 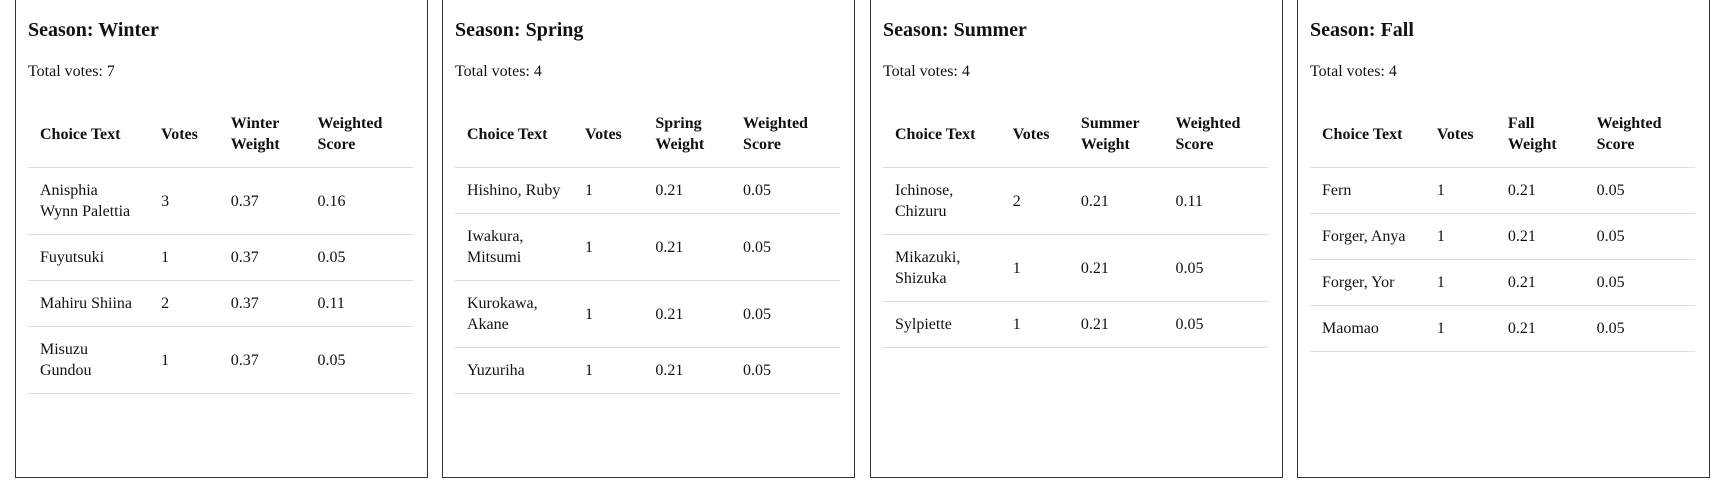 I want to click on cell-choice: Sylpiette, so click(x=942, y=324).